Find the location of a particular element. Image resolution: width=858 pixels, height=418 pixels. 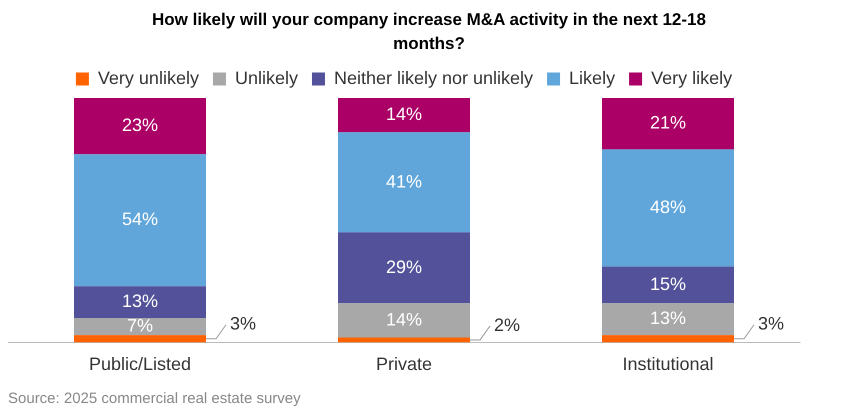

x-tick-label: Institutional is located at coordinates (668, 364).